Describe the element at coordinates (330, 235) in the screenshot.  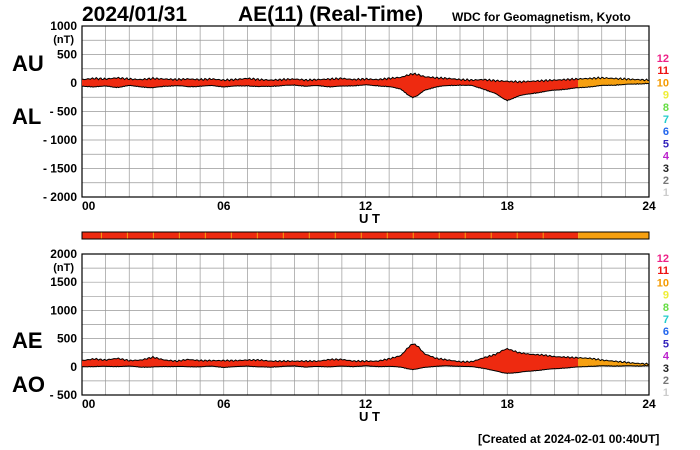
I see `station-bar-red` at that location.